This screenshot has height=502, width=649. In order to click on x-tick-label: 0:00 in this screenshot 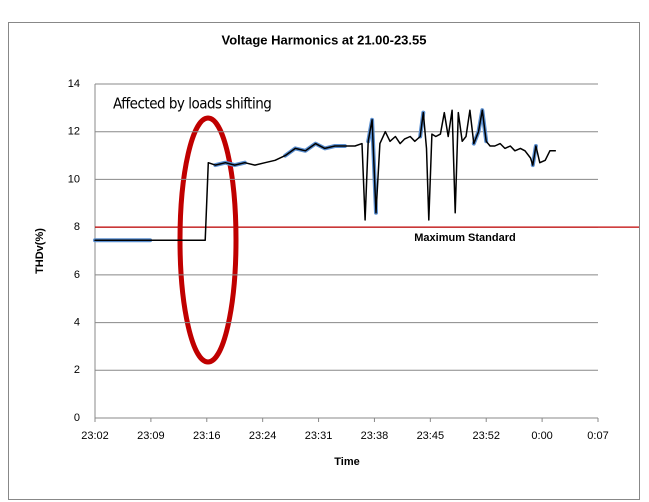, I will do `click(541, 436)`.